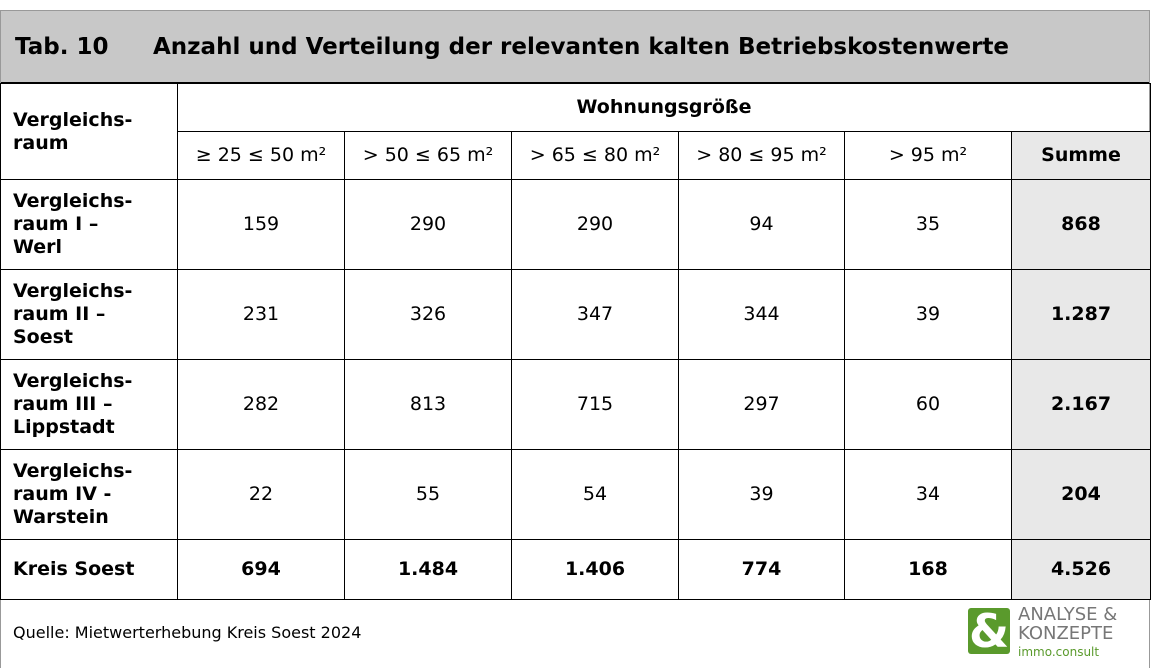 This screenshot has height=669, width=1164. What do you see at coordinates (595, 155) in the screenshot?
I see `column-header: > 65 ≤ 80 m²` at bounding box center [595, 155].